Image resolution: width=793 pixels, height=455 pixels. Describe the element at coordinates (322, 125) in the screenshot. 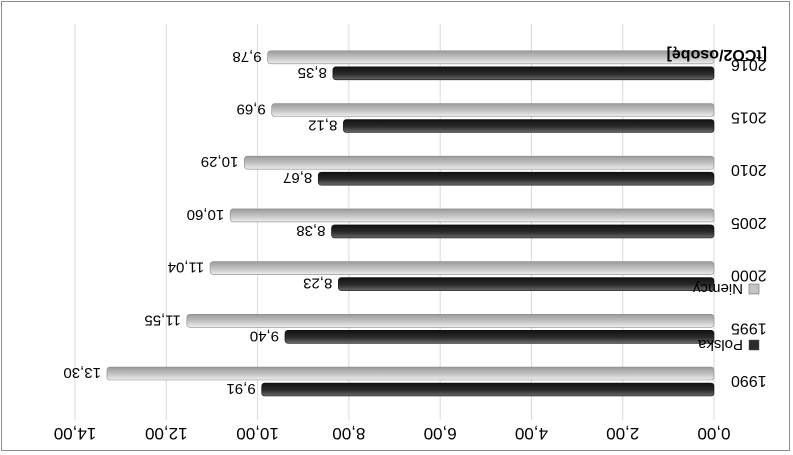

I see `data-label: 8,12` at that location.